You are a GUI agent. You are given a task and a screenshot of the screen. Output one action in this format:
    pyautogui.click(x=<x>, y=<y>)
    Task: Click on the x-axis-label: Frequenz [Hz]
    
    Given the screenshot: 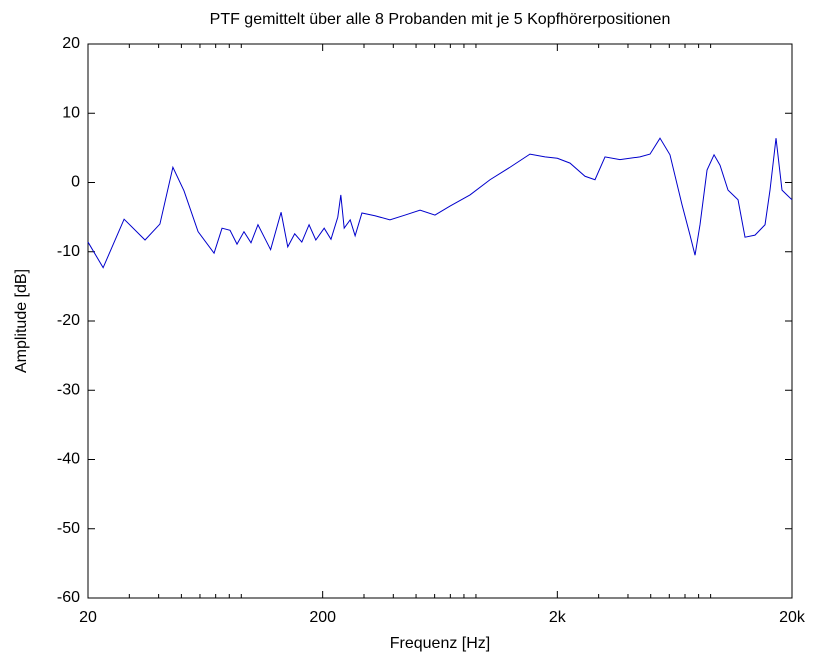 What is the action you would take?
    pyautogui.click(x=440, y=643)
    